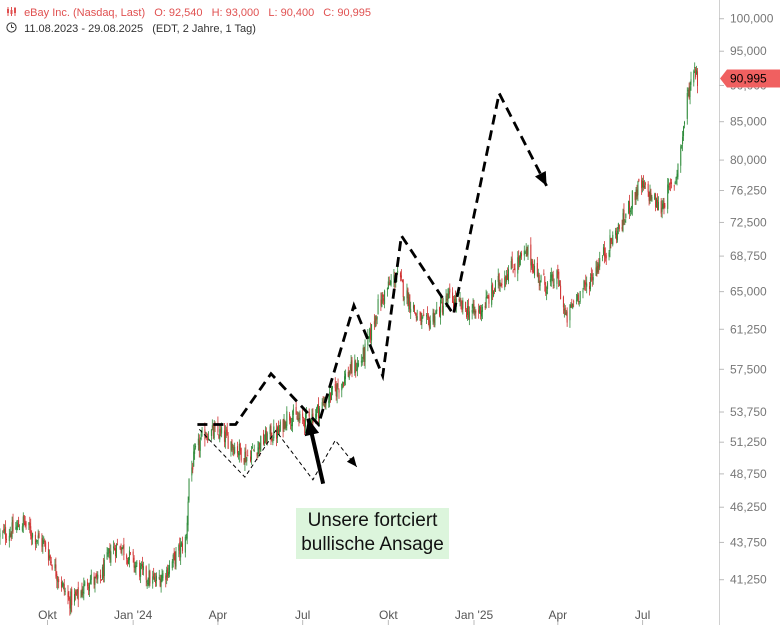 This screenshot has width=780, height=625. Describe the element at coordinates (557, 615) in the screenshot. I see `x-tick-label: Apr` at that location.